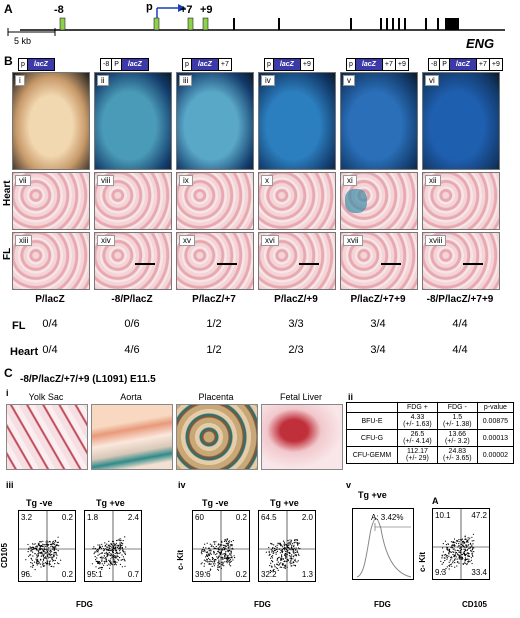 The image size is (520, 618). Describe the element at coordinates (297, 201) in the screenshot. I see `heart-tile: x` at that location.